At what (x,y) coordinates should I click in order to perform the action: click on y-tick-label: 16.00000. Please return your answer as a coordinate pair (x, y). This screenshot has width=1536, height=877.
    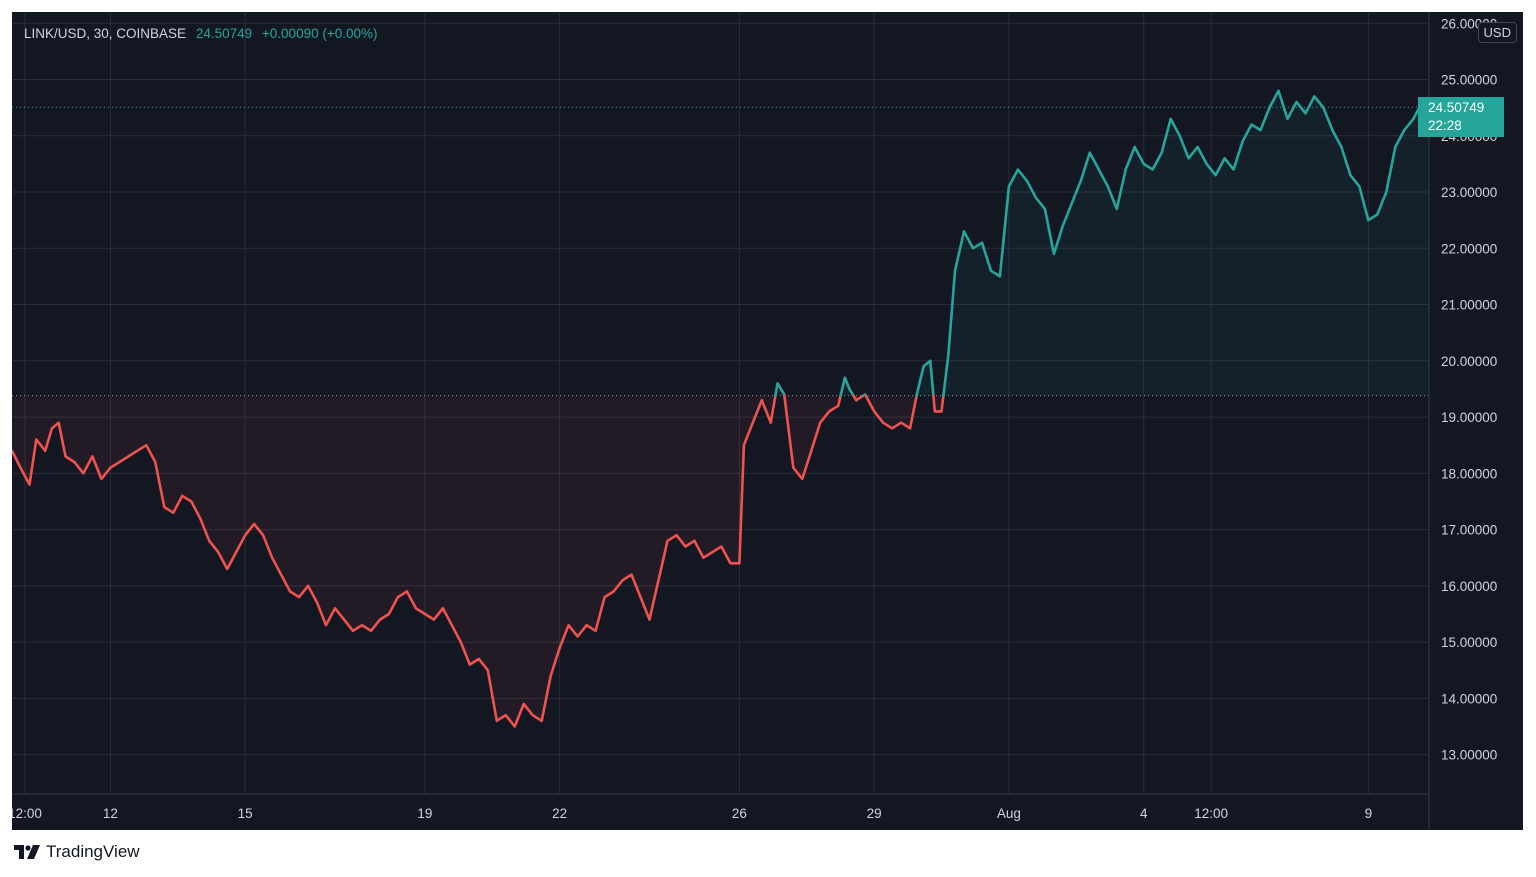
    Looking at the image, I should click on (1469, 586).